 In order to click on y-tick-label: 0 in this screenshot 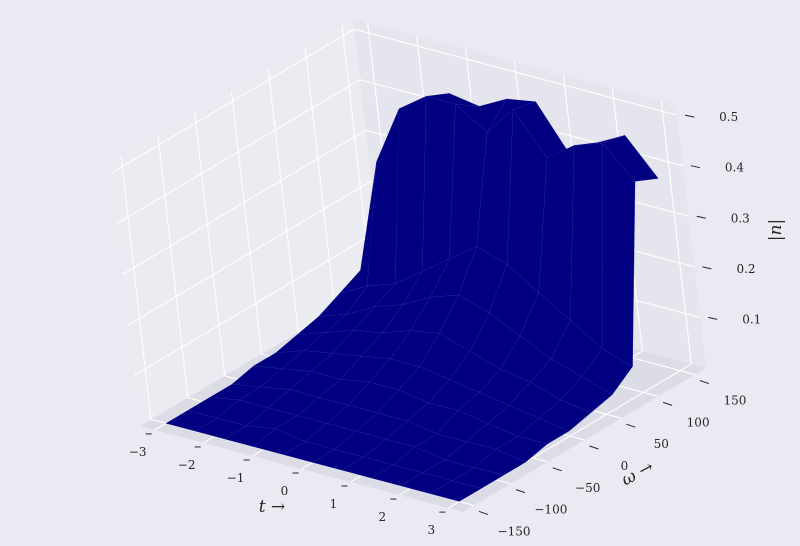, I will do `click(625, 466)`.